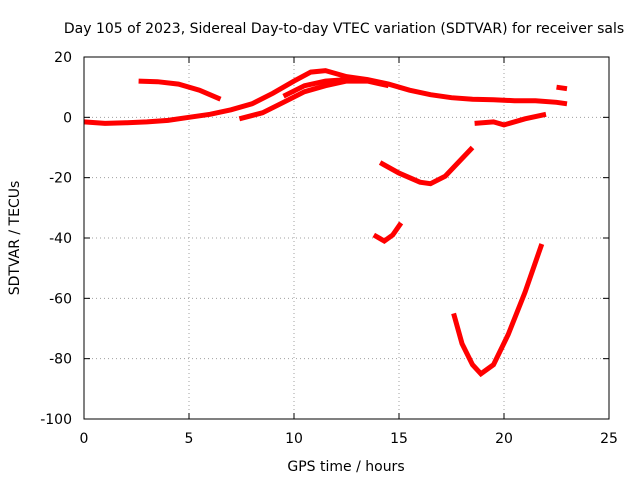  I want to click on y-tick-label: -40, so click(60, 239).